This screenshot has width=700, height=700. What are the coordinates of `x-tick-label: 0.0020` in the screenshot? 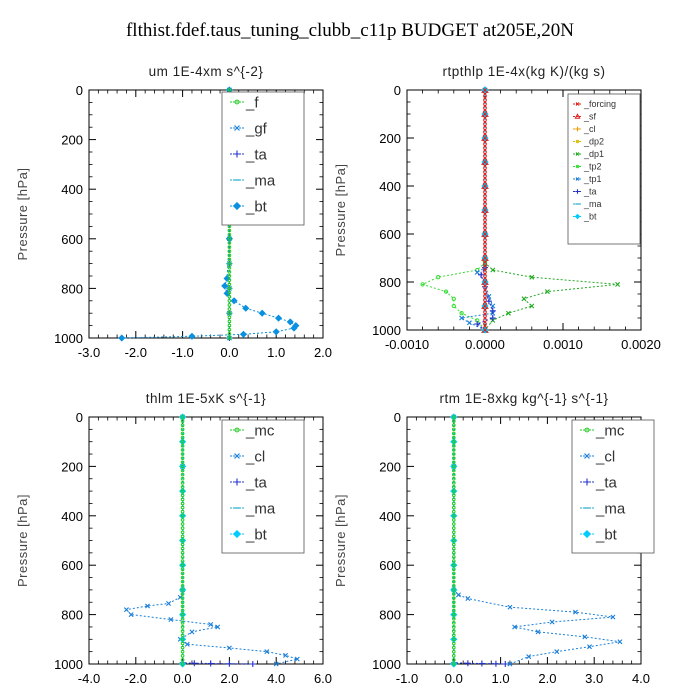 It's located at (641, 344).